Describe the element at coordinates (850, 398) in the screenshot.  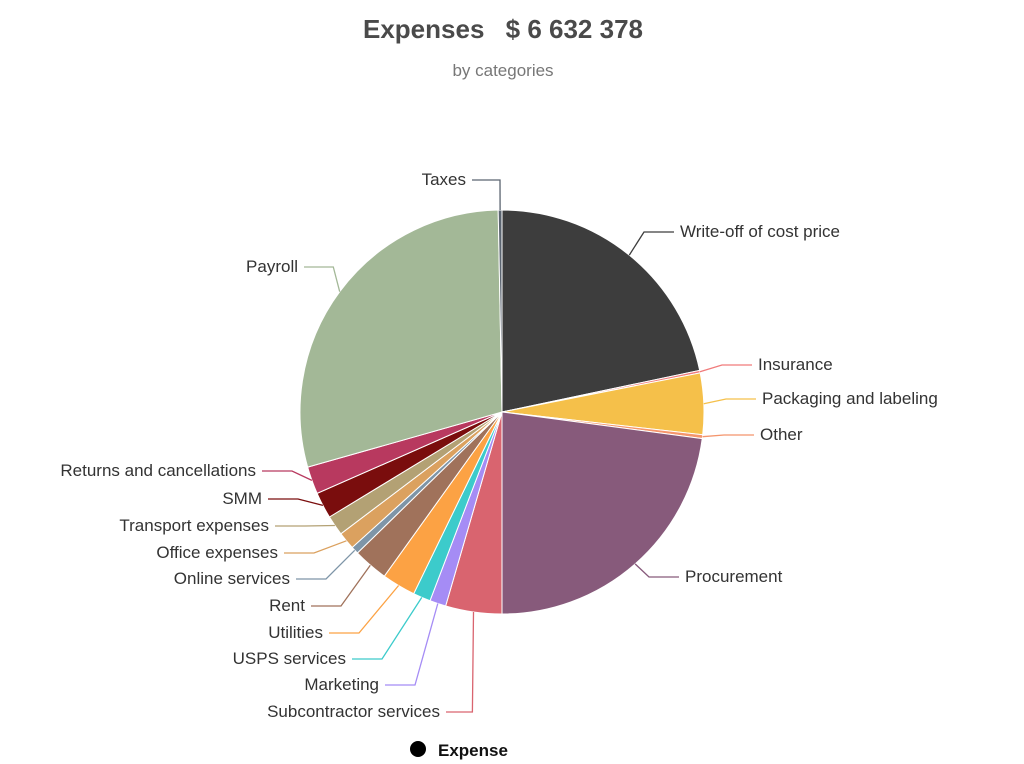
I see `slice-label-packaging-and-labeling: Packaging and labeling` at that location.